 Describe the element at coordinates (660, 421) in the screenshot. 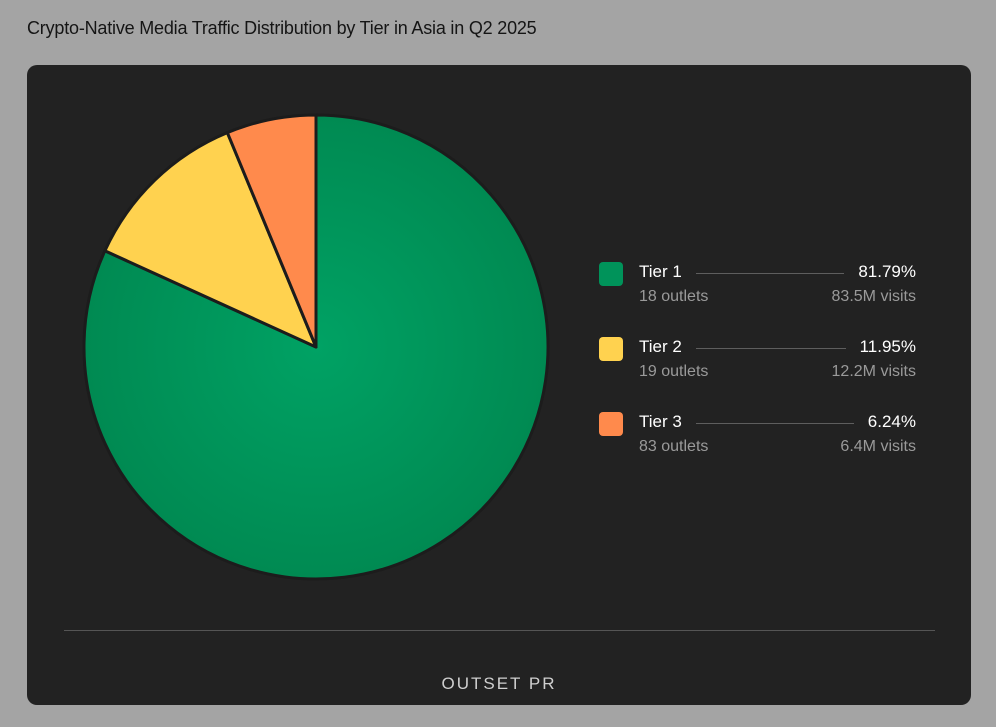

I see `legend-label: Tier 3` at that location.